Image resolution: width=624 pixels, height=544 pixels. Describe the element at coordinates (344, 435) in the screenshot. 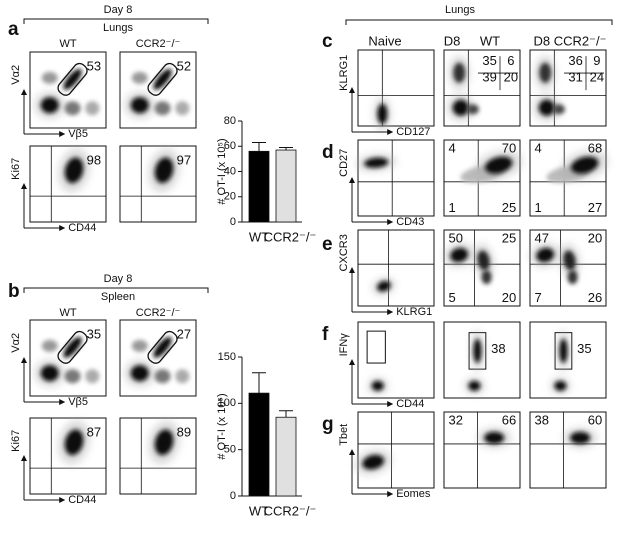

I see `y-axis-label: Tbet` at that location.